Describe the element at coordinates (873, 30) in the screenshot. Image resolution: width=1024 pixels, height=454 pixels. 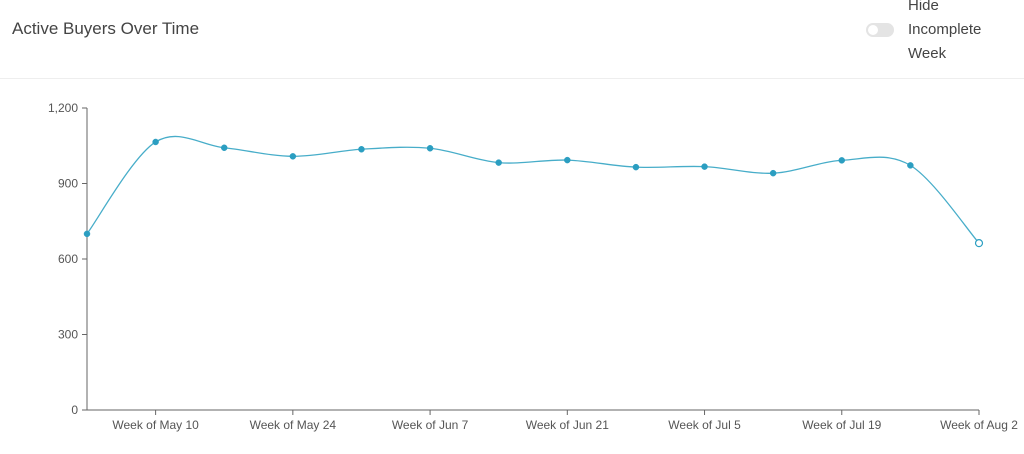
I see `toggle-knob` at that location.